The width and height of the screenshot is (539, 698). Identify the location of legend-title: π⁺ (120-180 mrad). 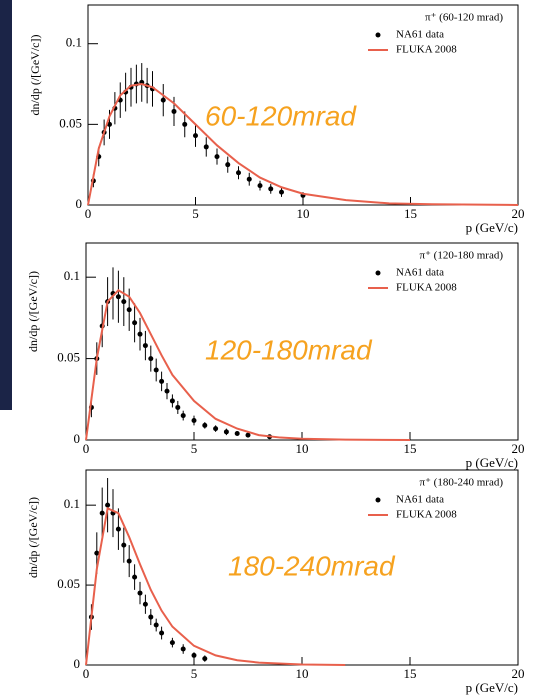
(462, 256).